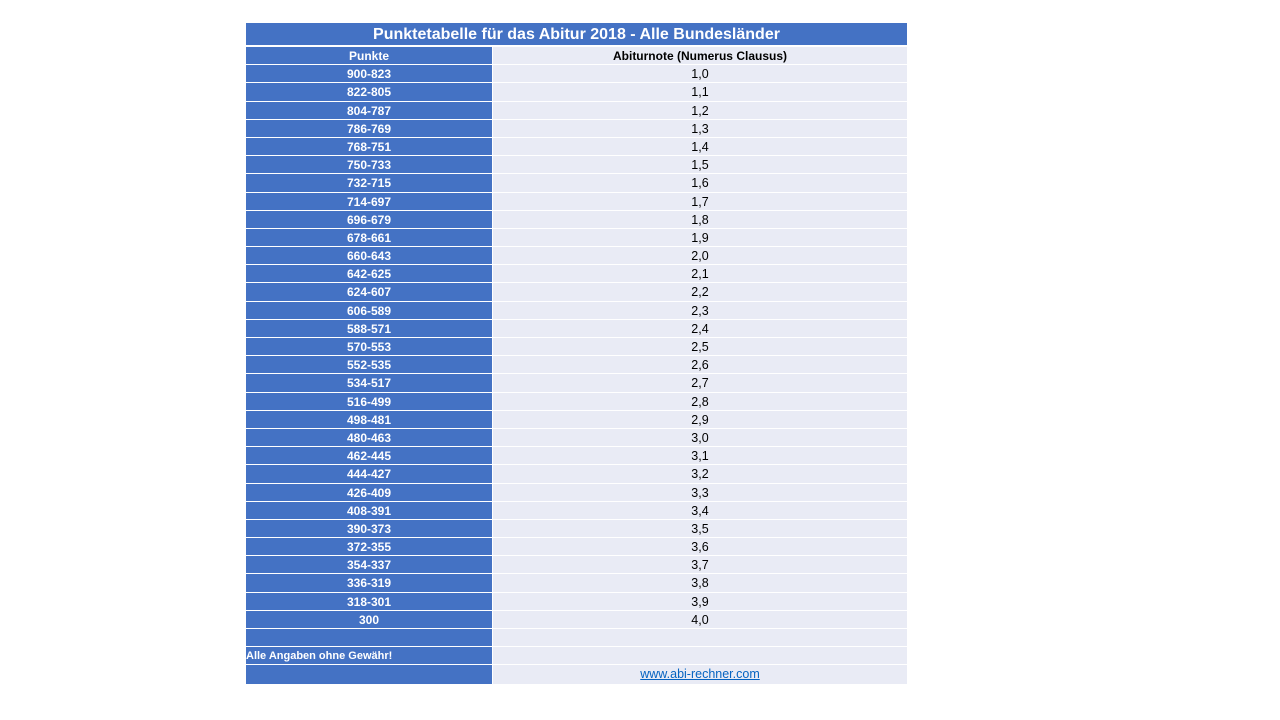 The width and height of the screenshot is (1280, 720). I want to click on note-cell: 1,5, so click(700, 165).